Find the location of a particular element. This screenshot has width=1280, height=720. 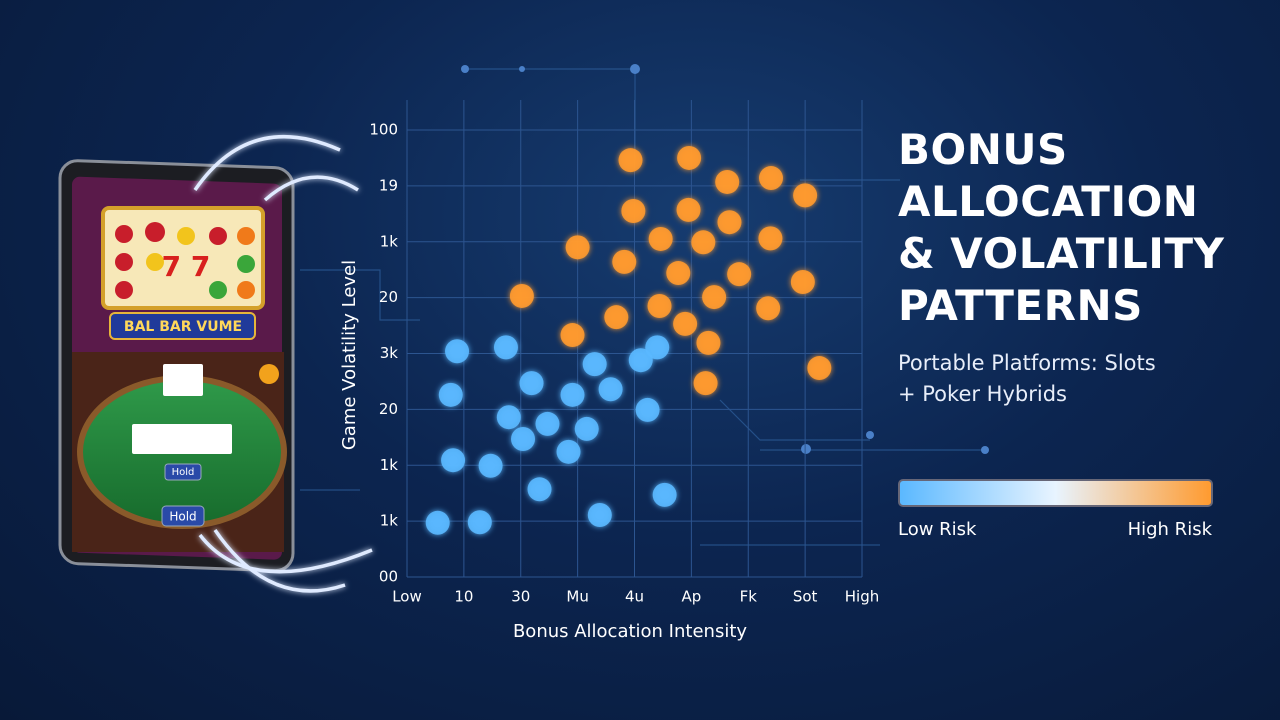

hold-button is located at coordinates (183, 516).